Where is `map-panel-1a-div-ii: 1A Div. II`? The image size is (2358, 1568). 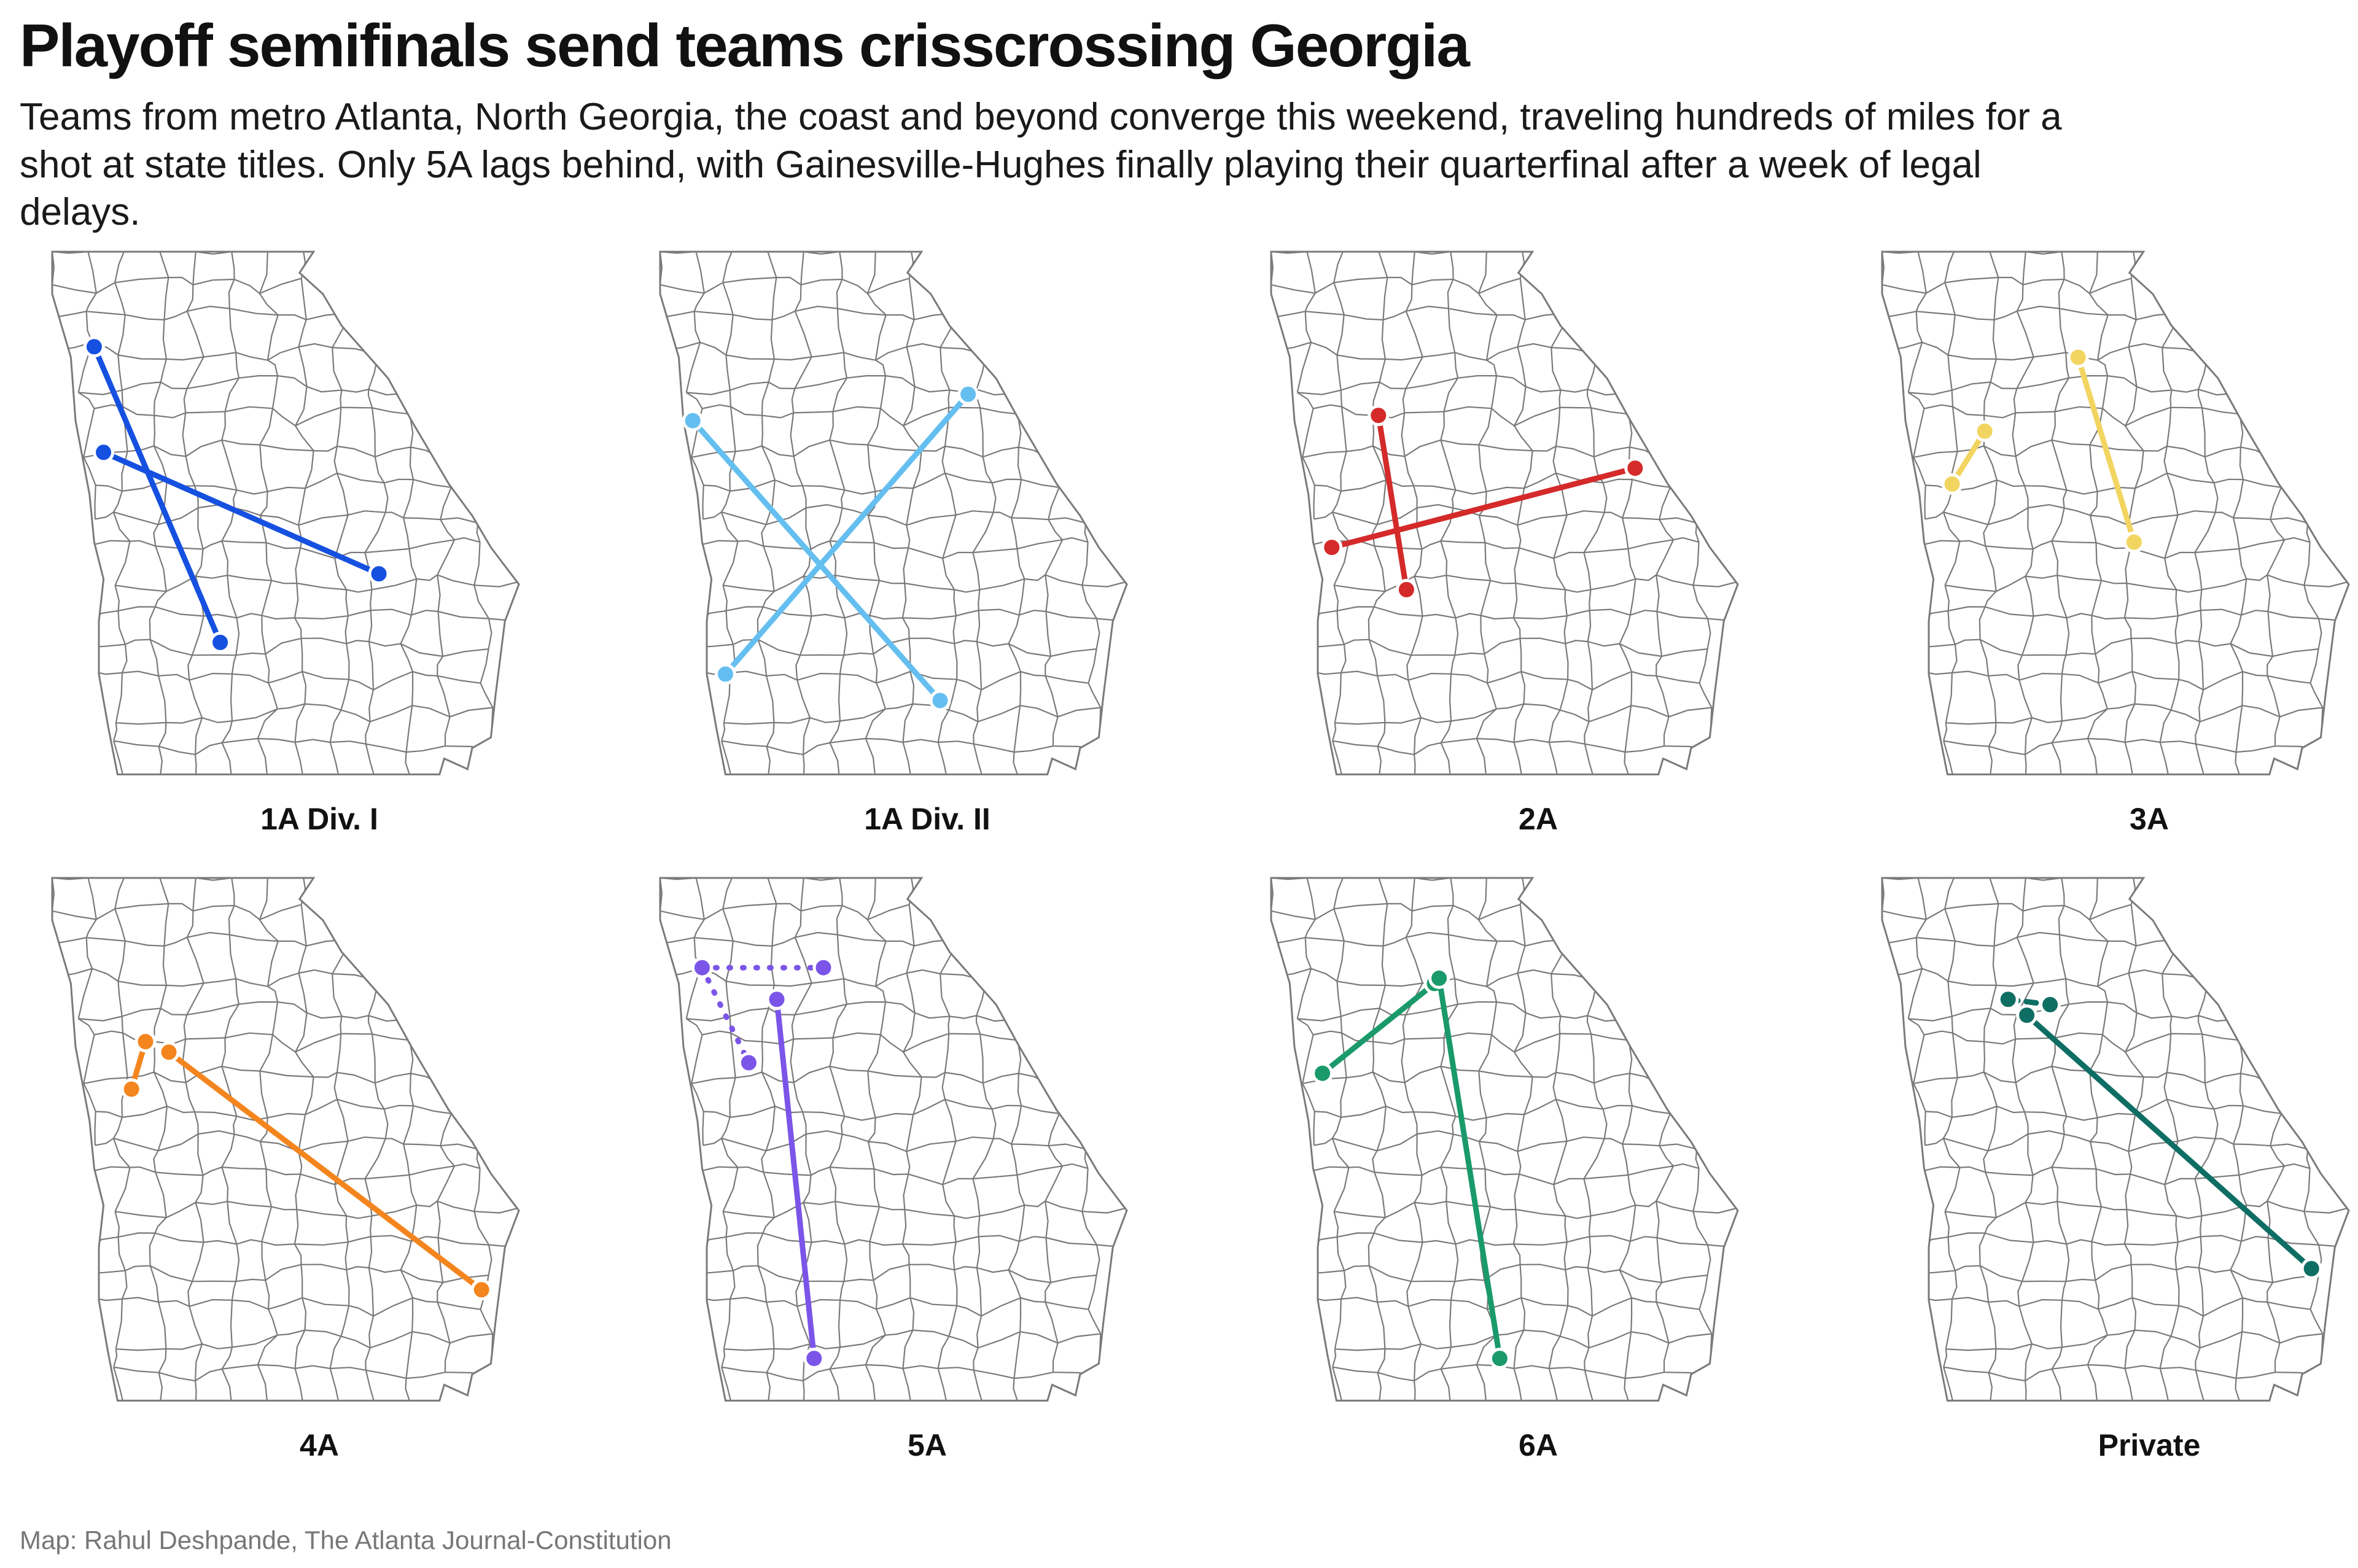
map-panel-1a-div-ii: 1A Div. II is located at coordinates (927, 556).